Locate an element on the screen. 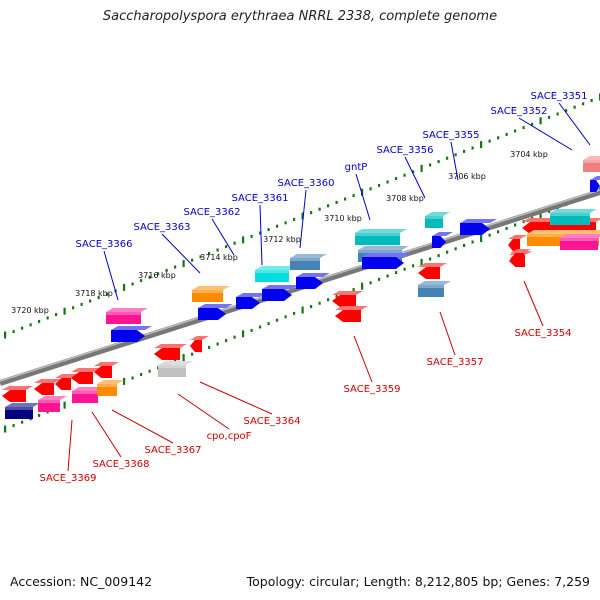 The width and height of the screenshot is (600, 600). reverse-gene-label: cpo,cpoF is located at coordinates (229, 436).